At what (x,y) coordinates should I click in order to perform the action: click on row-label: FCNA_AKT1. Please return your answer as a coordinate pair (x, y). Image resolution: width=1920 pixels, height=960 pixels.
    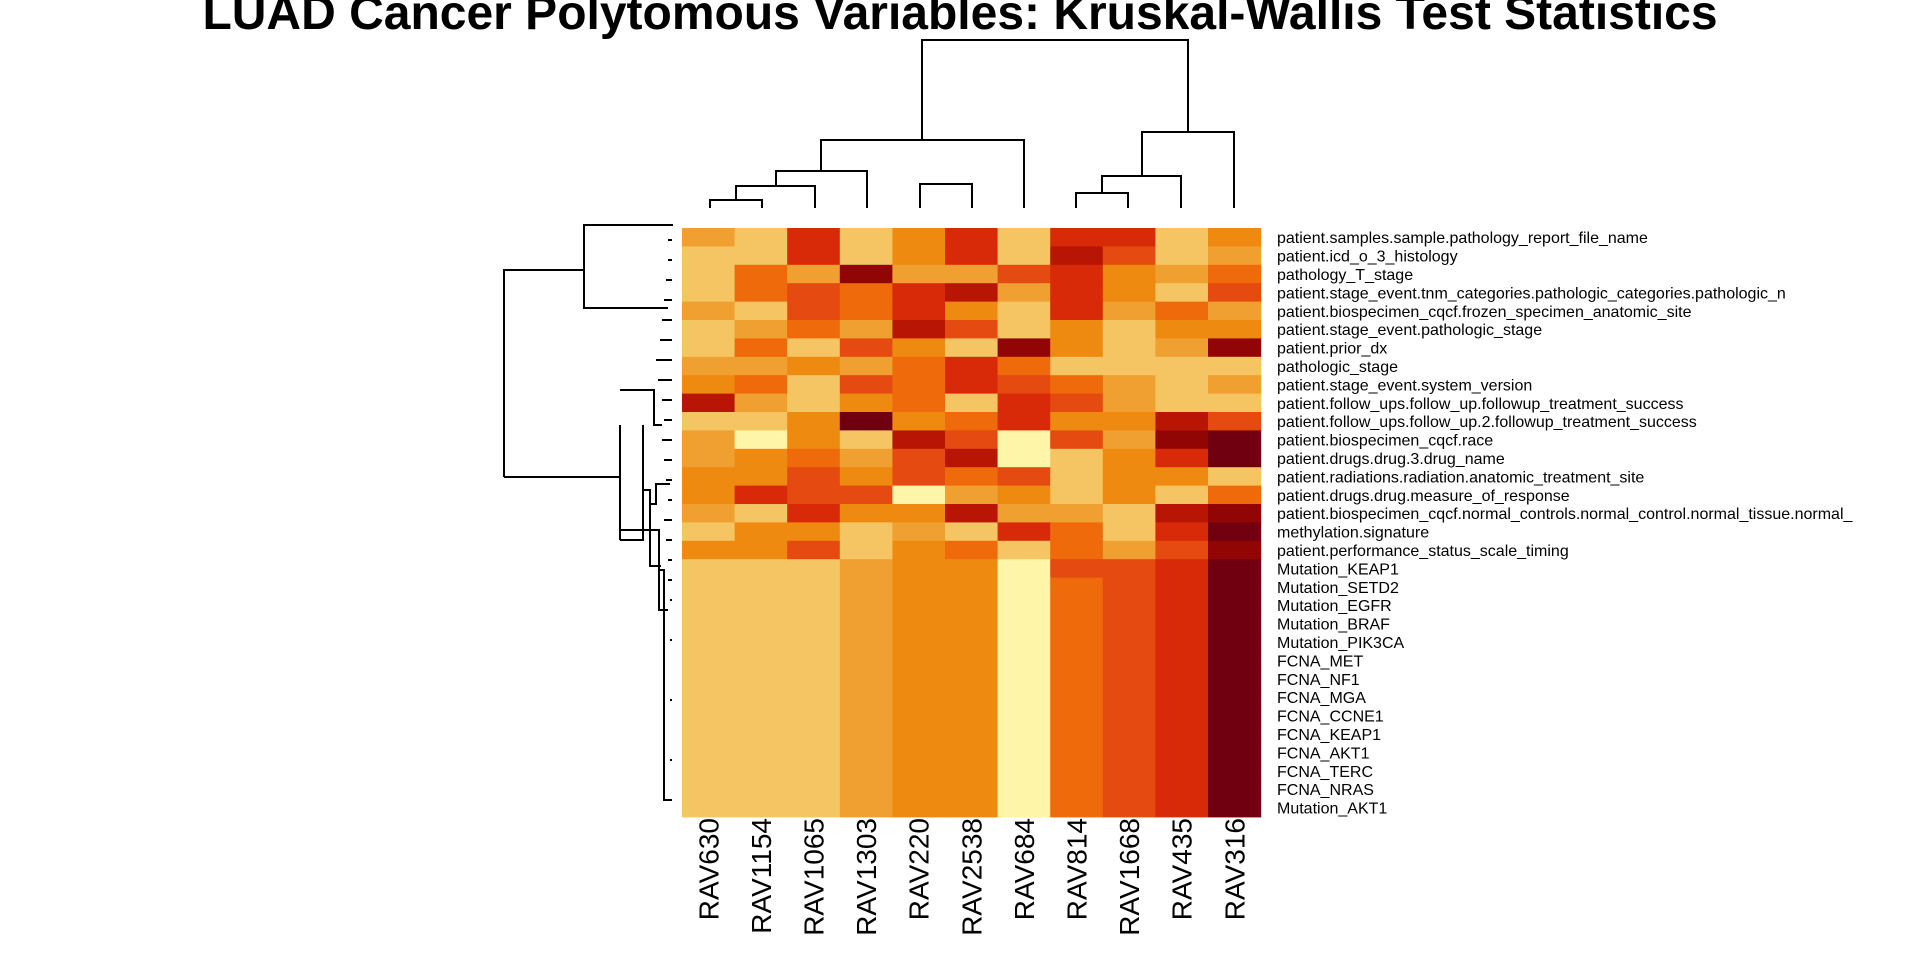
    Looking at the image, I should click on (1323, 753).